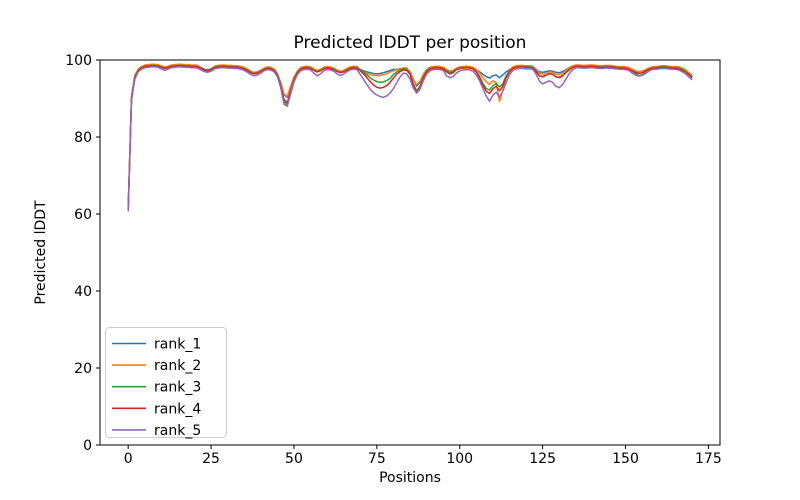  Describe the element at coordinates (128, 459) in the screenshot. I see `x-tick-label: 0` at that location.